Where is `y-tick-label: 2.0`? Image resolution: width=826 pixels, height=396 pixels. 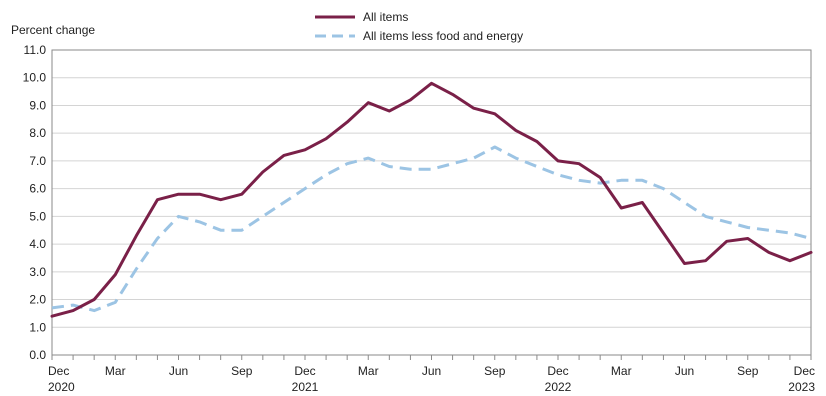 y-tick-label: 2.0 is located at coordinates (37, 300).